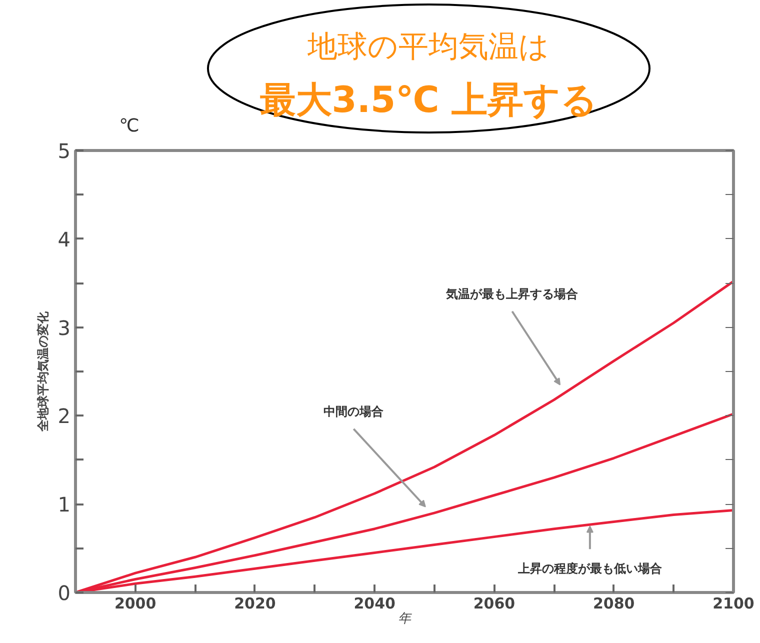  What do you see at coordinates (494, 603) in the screenshot?
I see `x-tick-label: 2060` at bounding box center [494, 603].